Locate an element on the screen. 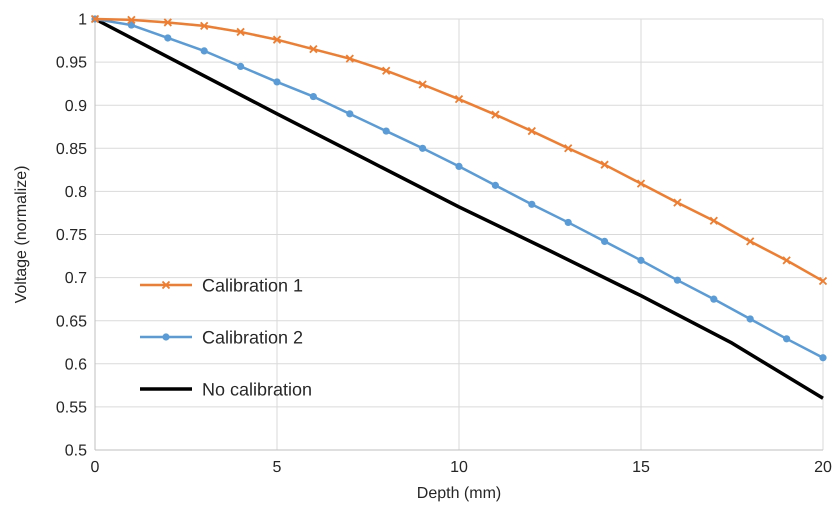 The width and height of the screenshot is (836, 508). legend-label: No calibration is located at coordinates (257, 389).